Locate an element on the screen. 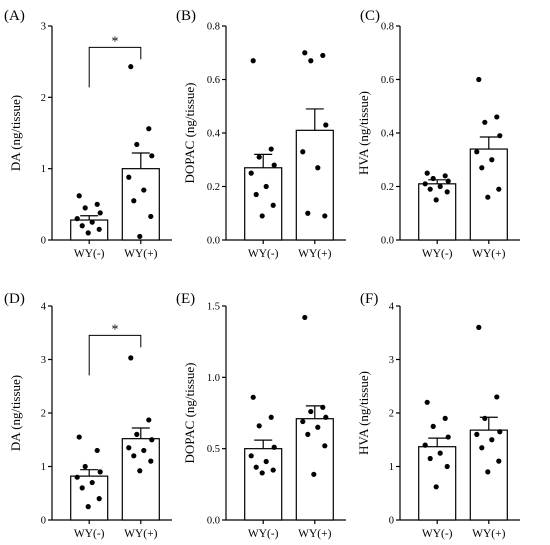  y-tick-label: 0.5 is located at coordinates (213, 449).